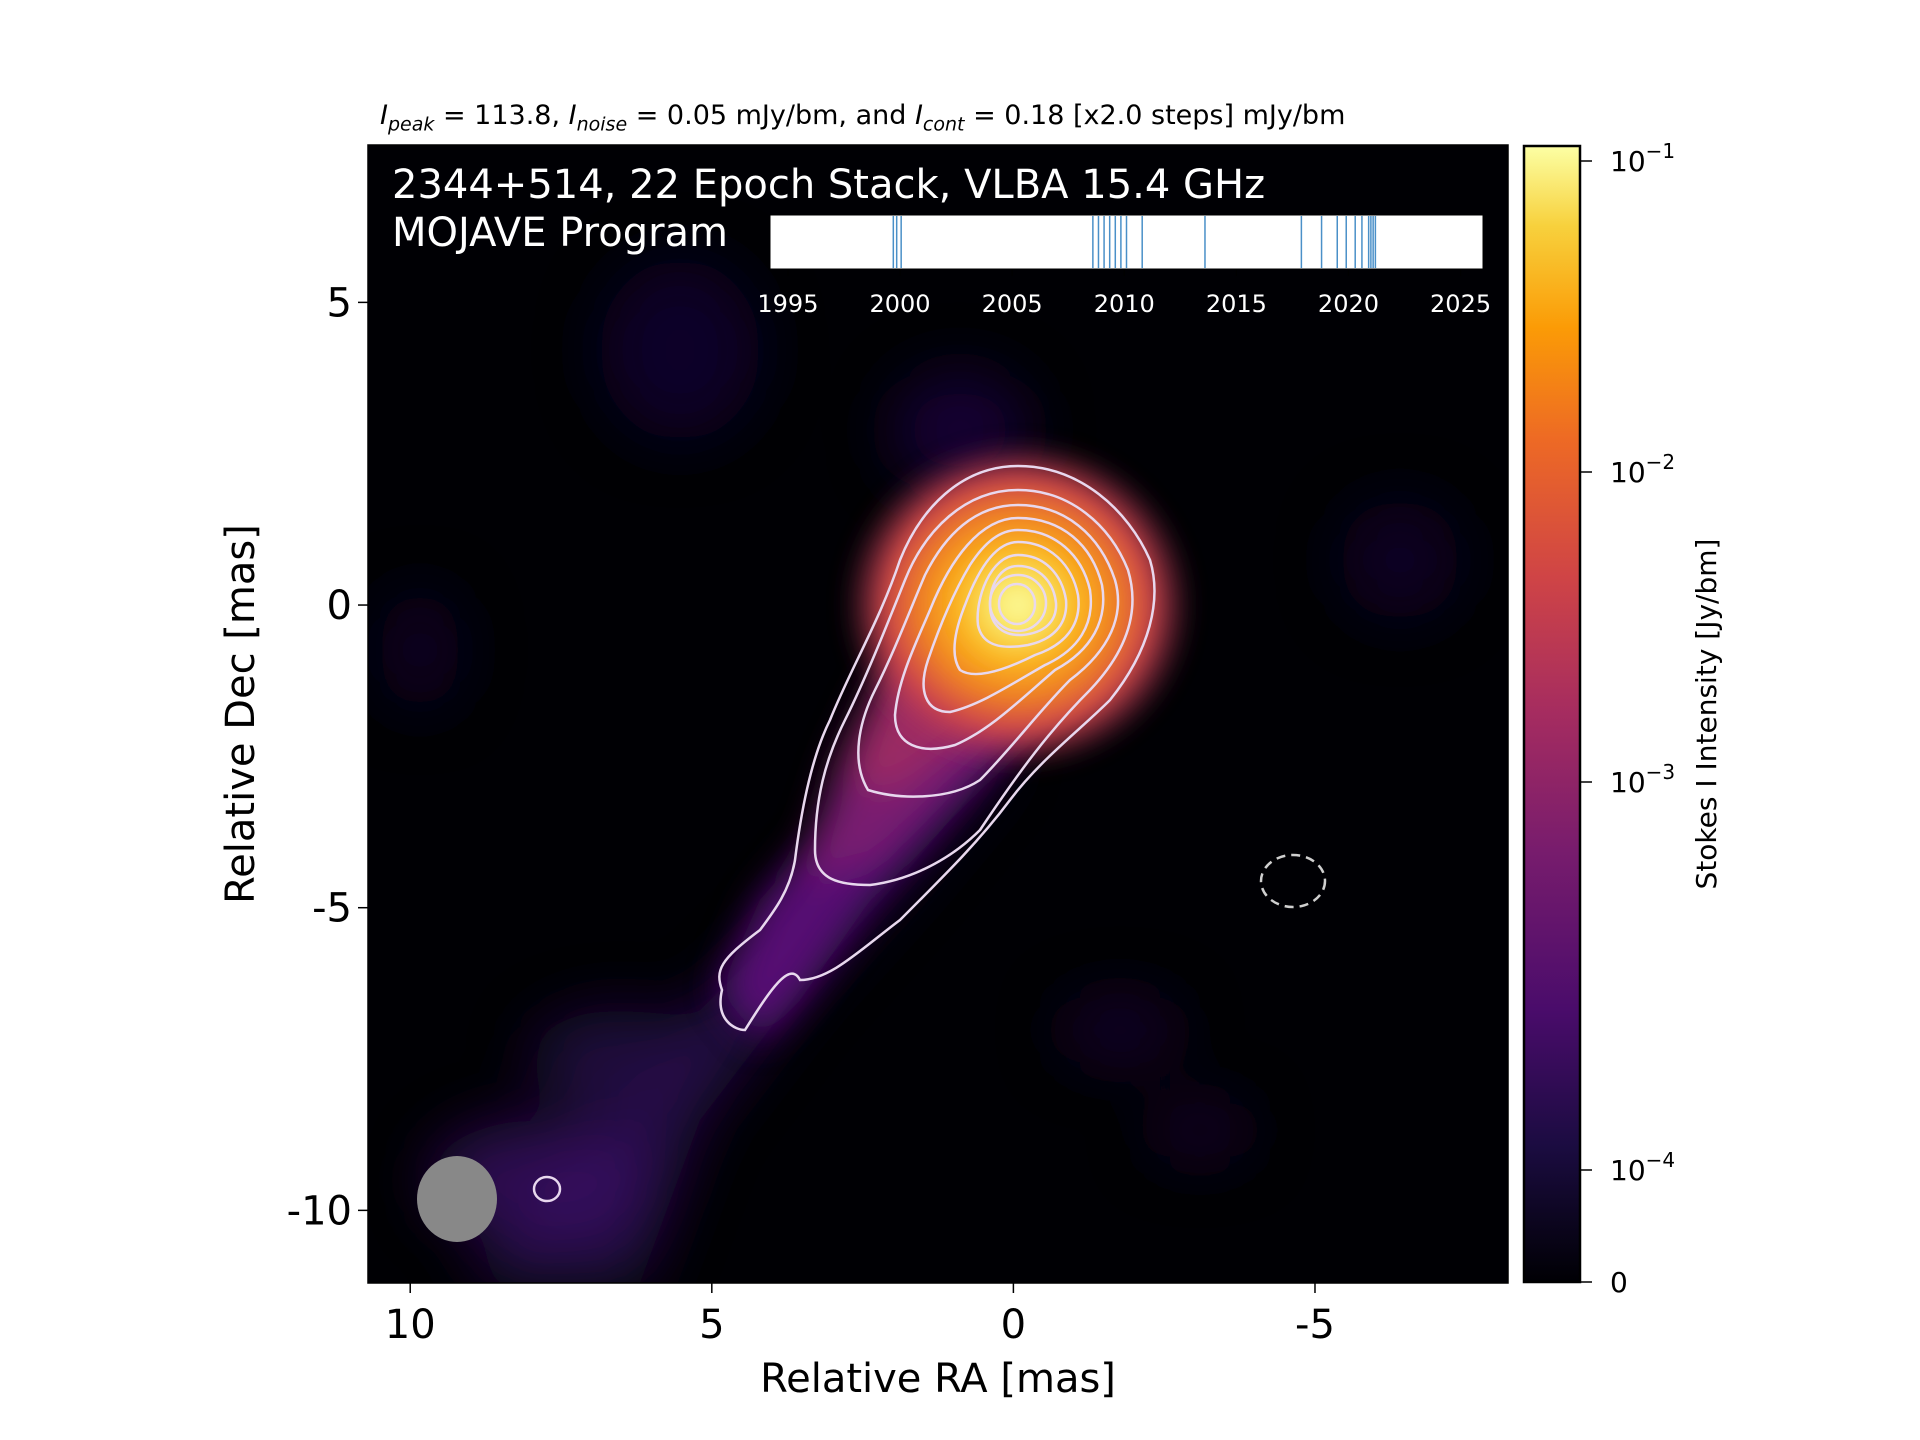 The height and width of the screenshot is (1440, 1920). Describe the element at coordinates (572, 115) in the screenshot. I see `noise-symbol: I` at that location.